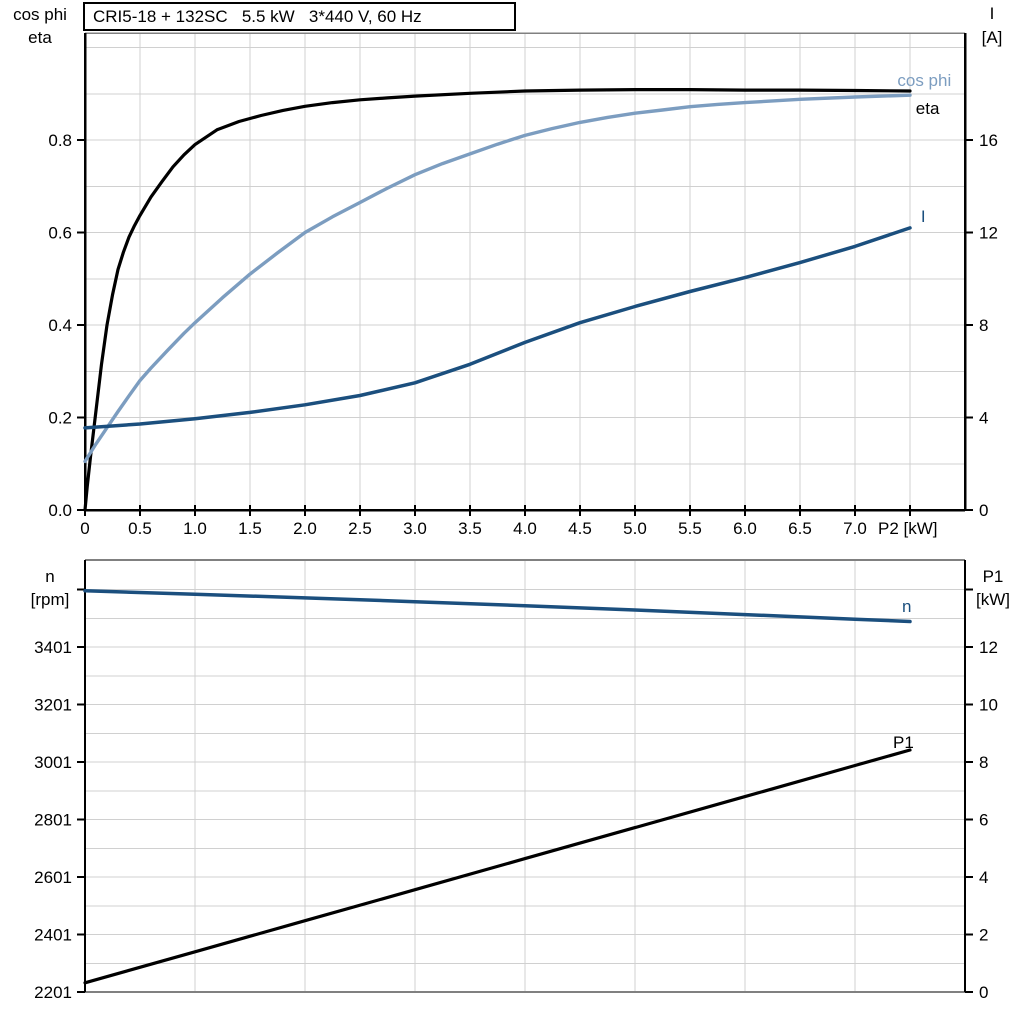 This screenshot has width=1024, height=1024. Describe the element at coordinates (470, 528) in the screenshot. I see `x-tick-label: 3.5` at that location.